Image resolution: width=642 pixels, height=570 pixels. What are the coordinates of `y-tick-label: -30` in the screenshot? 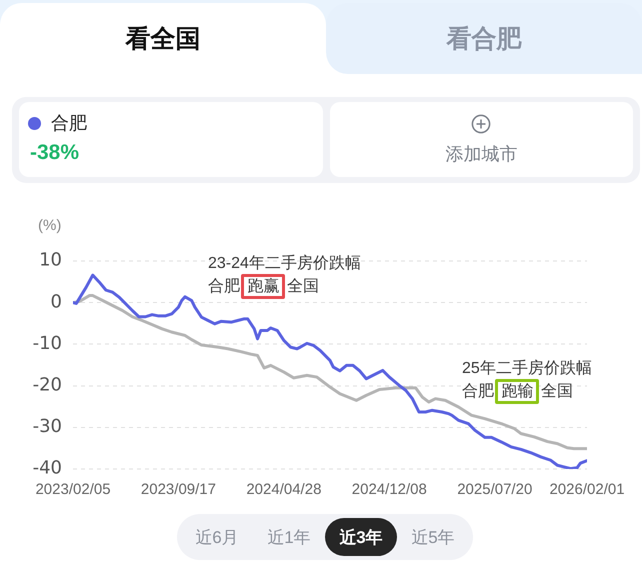 It's located at (47, 427).